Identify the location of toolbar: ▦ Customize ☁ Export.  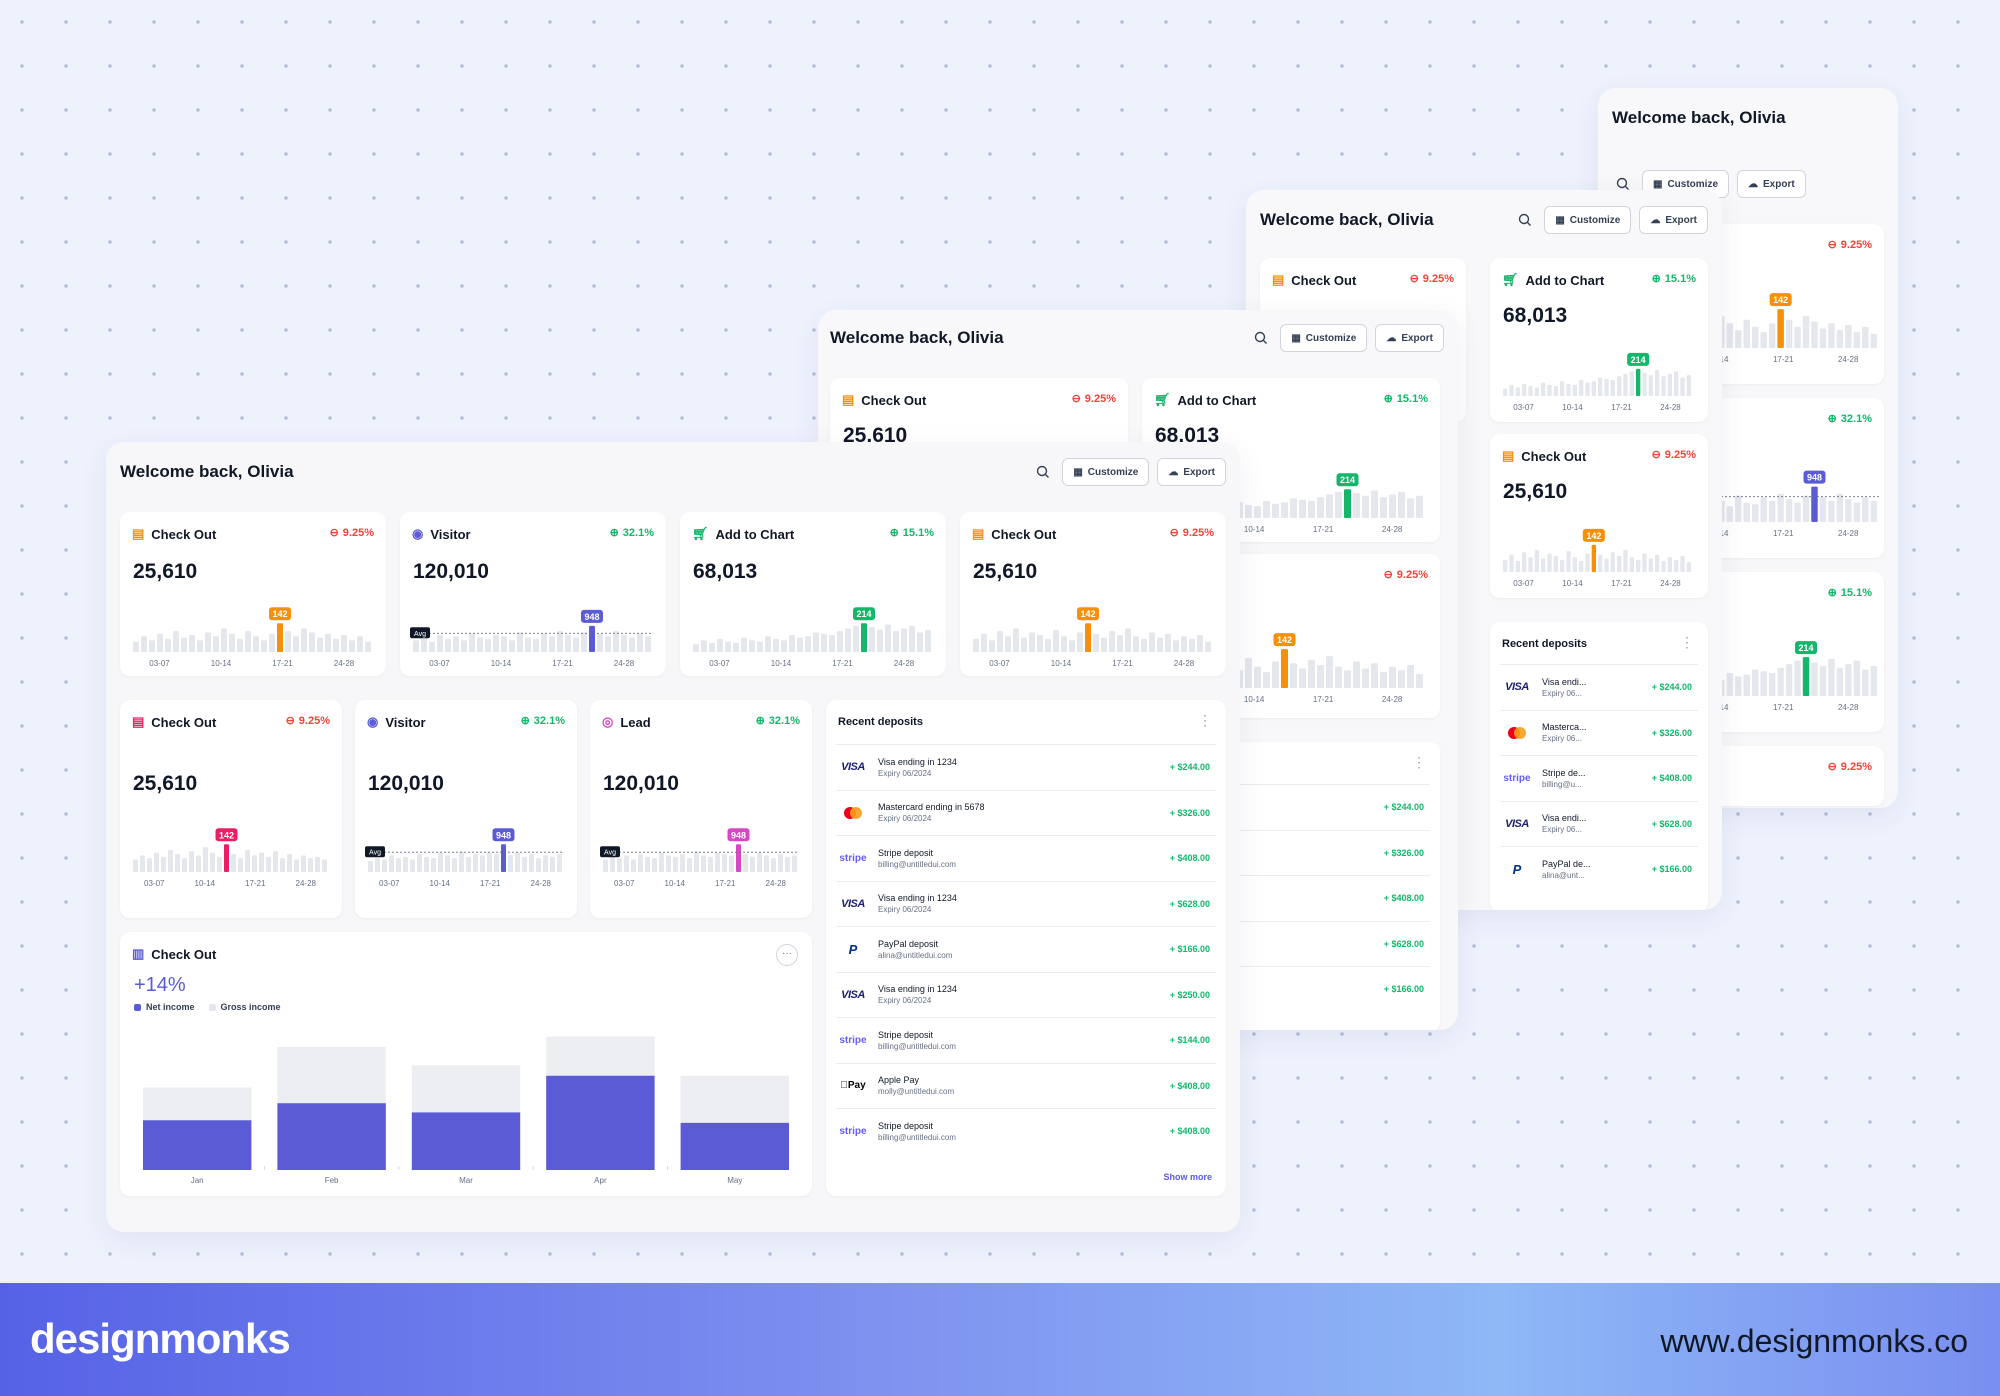
(1129, 472).